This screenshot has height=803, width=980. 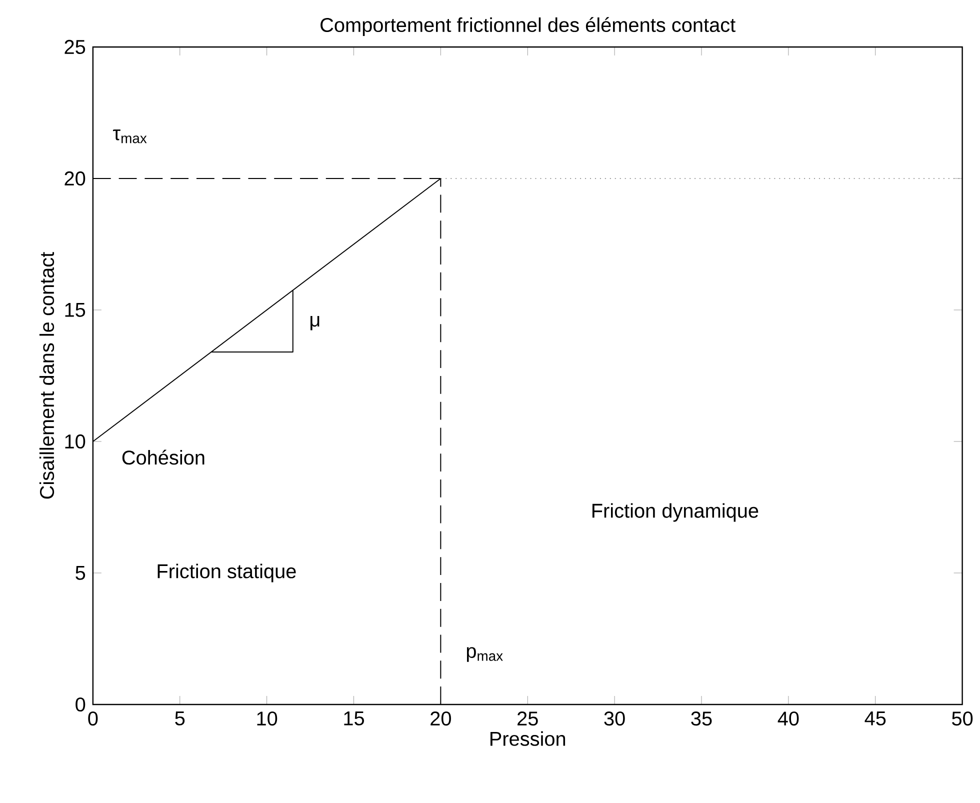 I want to click on annotation: Friction dynamique, so click(x=675, y=512).